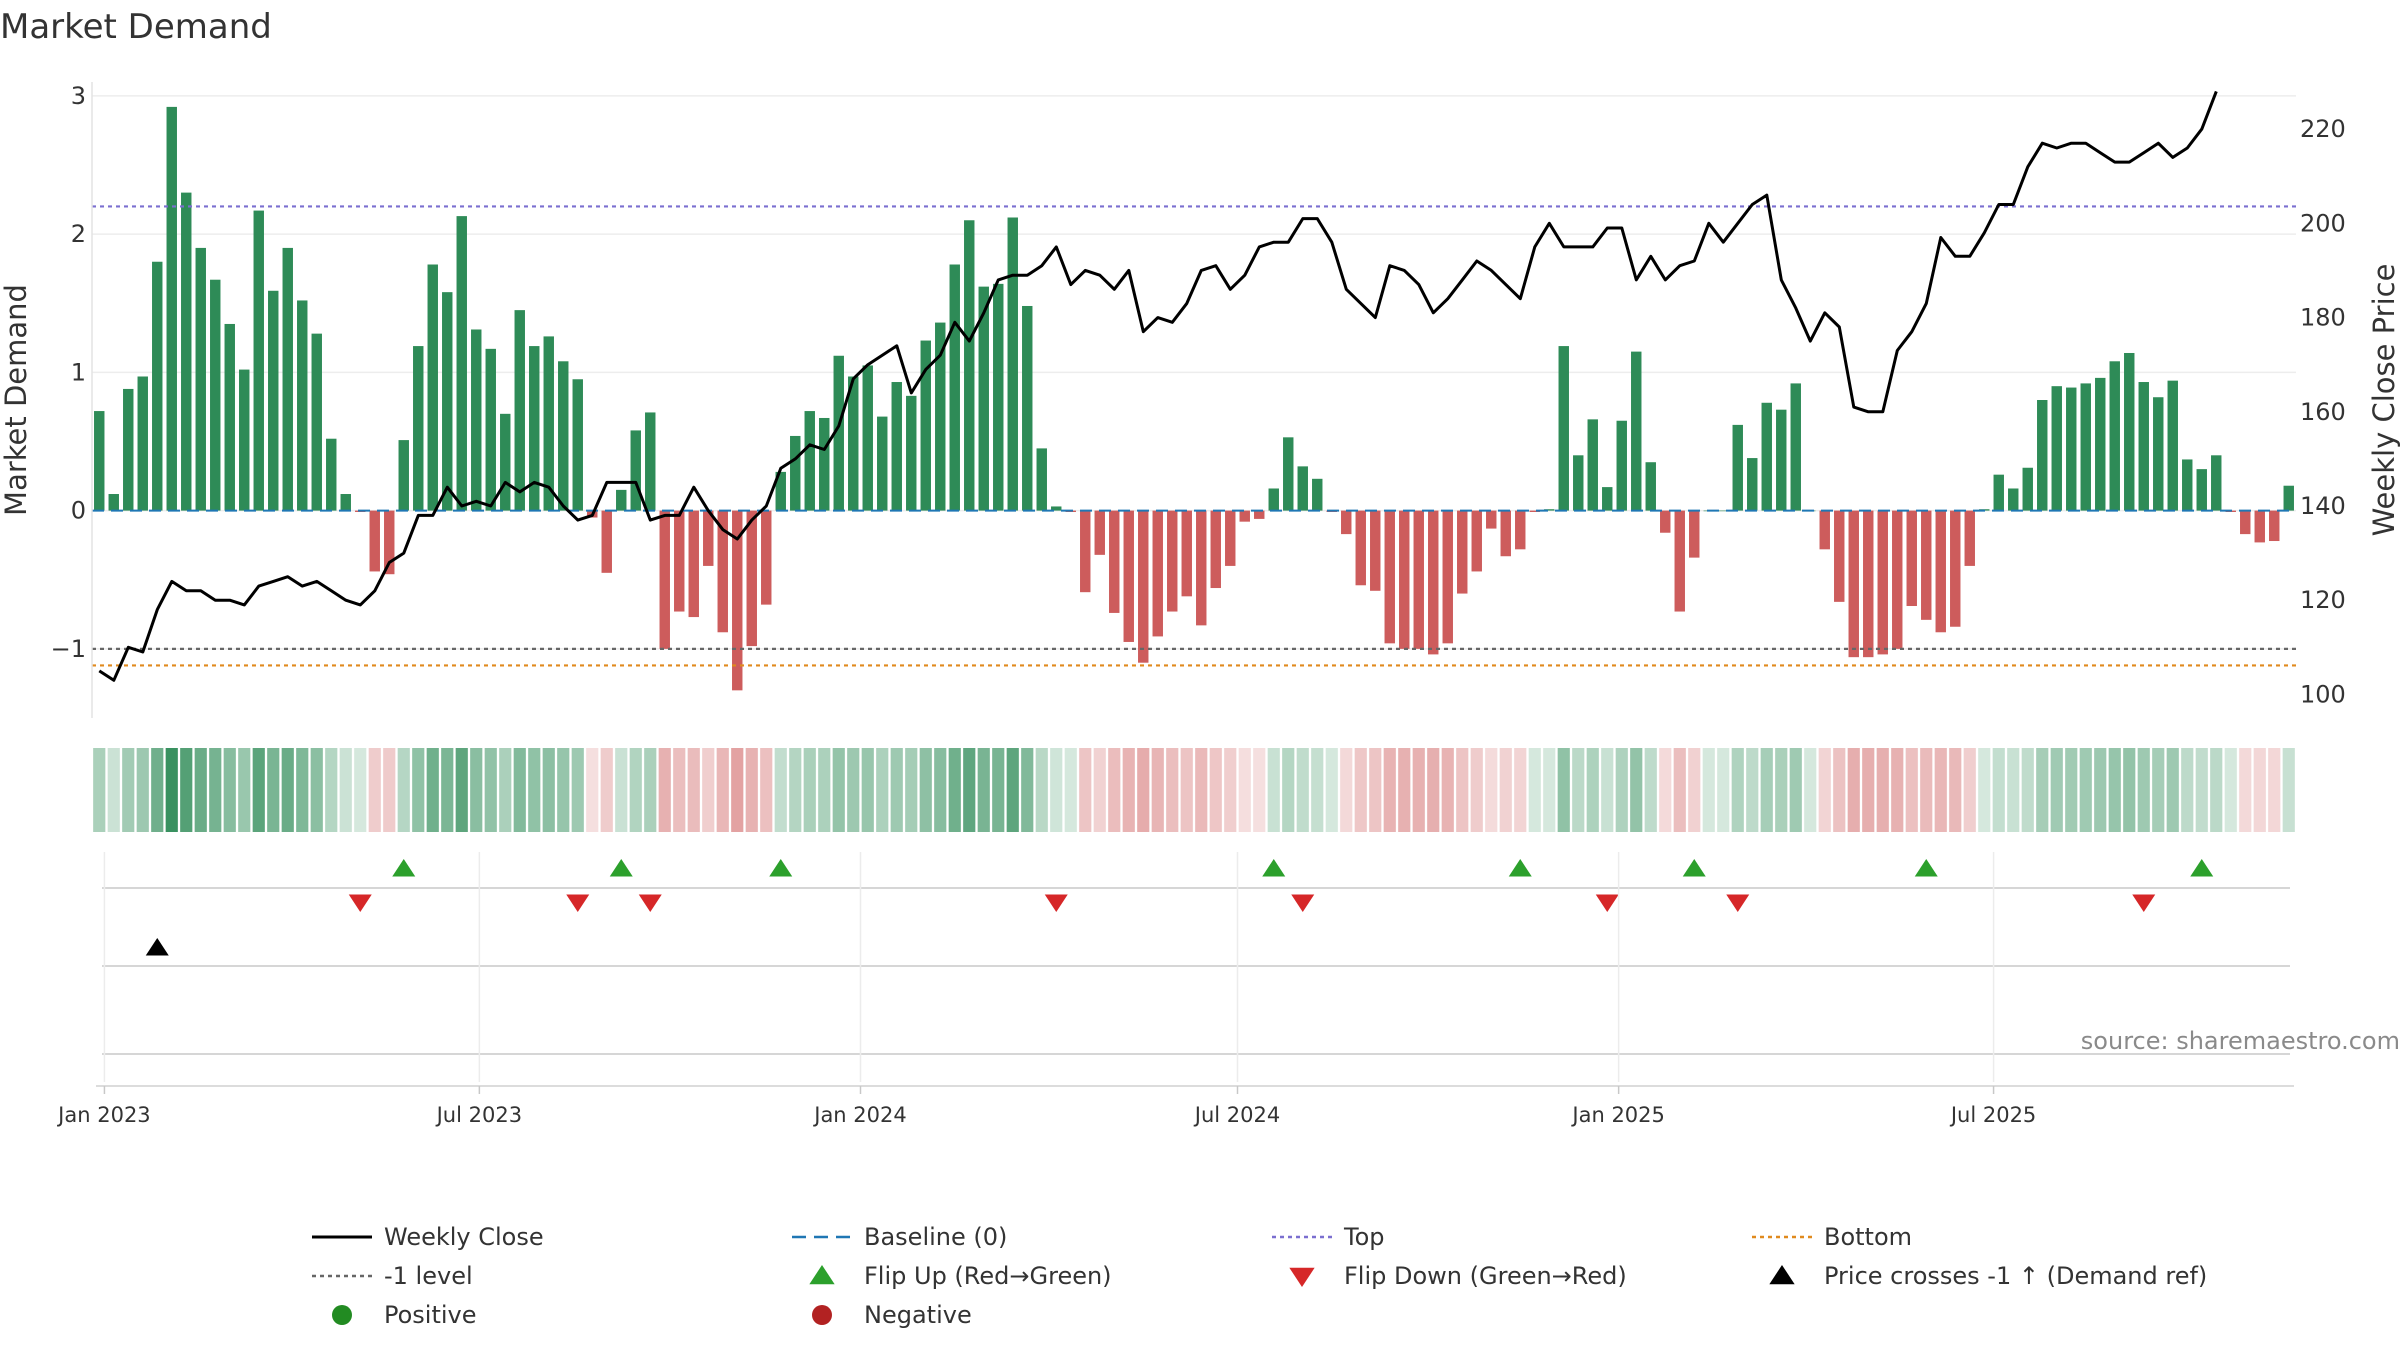  What do you see at coordinates (960, 1276) in the screenshot?
I see `legend-flip-up: Flip Up (Red→Green)` at bounding box center [960, 1276].